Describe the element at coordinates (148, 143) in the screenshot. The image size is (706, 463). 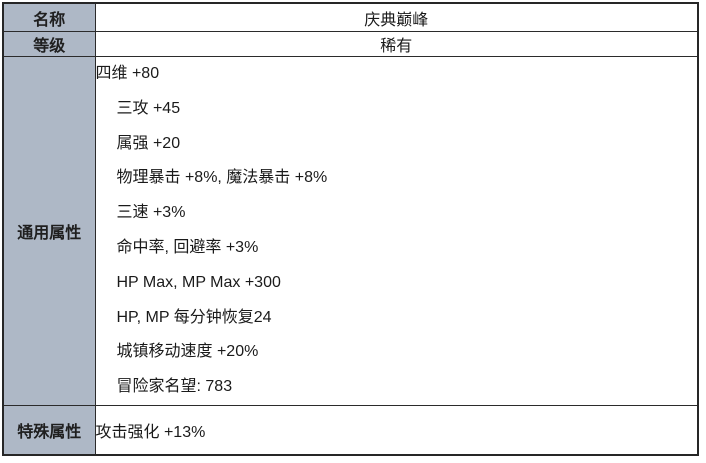
I see `attribute-line: 属强 +20` at that location.